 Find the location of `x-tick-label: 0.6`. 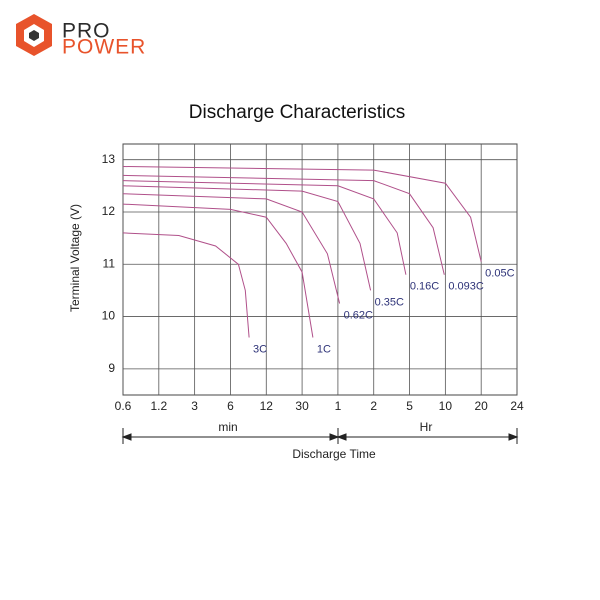

x-tick-label: 0.6 is located at coordinates (123, 406).